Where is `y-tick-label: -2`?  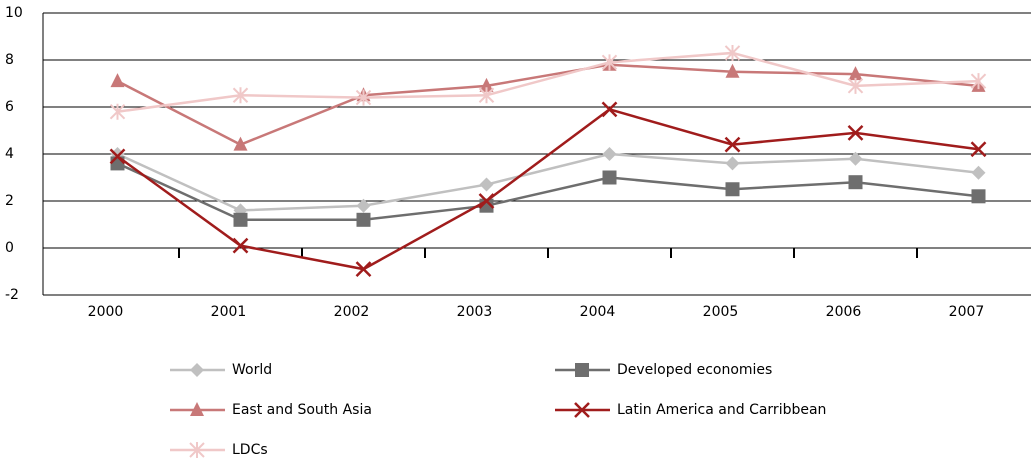
y-tick-label: -2 is located at coordinates (12, 295).